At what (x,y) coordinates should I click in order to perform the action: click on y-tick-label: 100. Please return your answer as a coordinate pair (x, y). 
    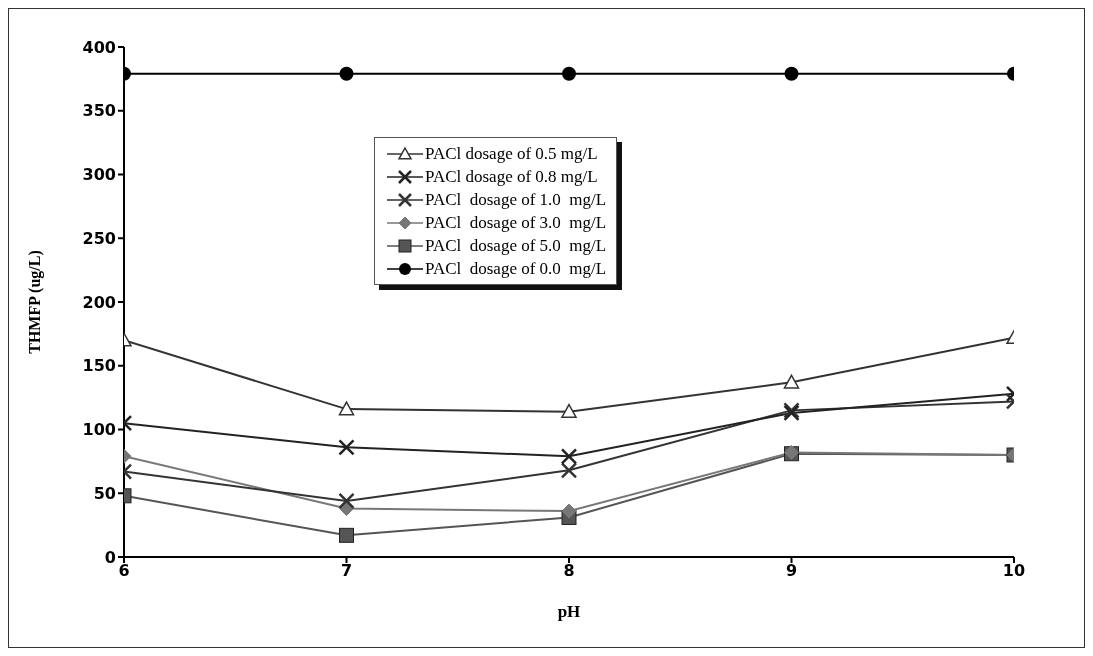
    Looking at the image, I should click on (99, 430).